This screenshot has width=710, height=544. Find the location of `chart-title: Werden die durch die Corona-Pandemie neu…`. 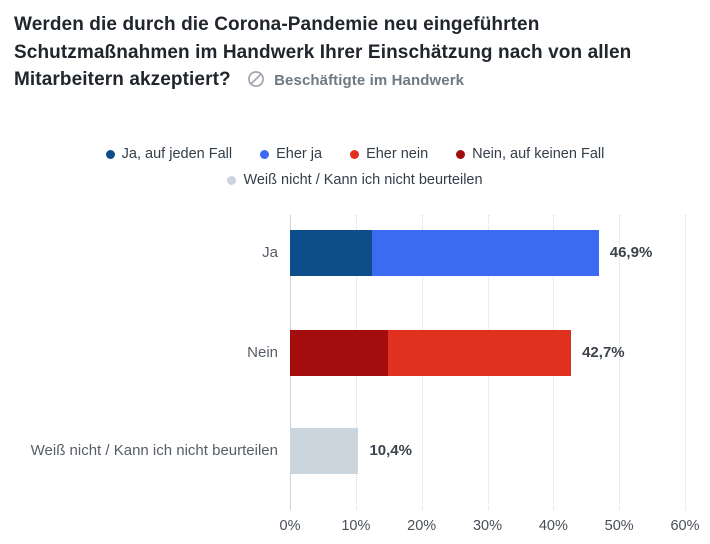

chart-title: Werden die durch die Corona-Pandemie neu… is located at coordinates (323, 52).